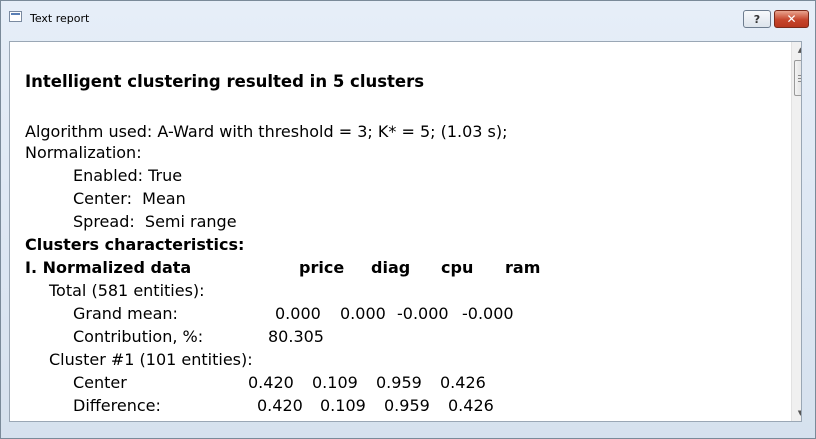 The width and height of the screenshot is (816, 439). I want to click on difference-cpu: 0.959, so click(407, 405).